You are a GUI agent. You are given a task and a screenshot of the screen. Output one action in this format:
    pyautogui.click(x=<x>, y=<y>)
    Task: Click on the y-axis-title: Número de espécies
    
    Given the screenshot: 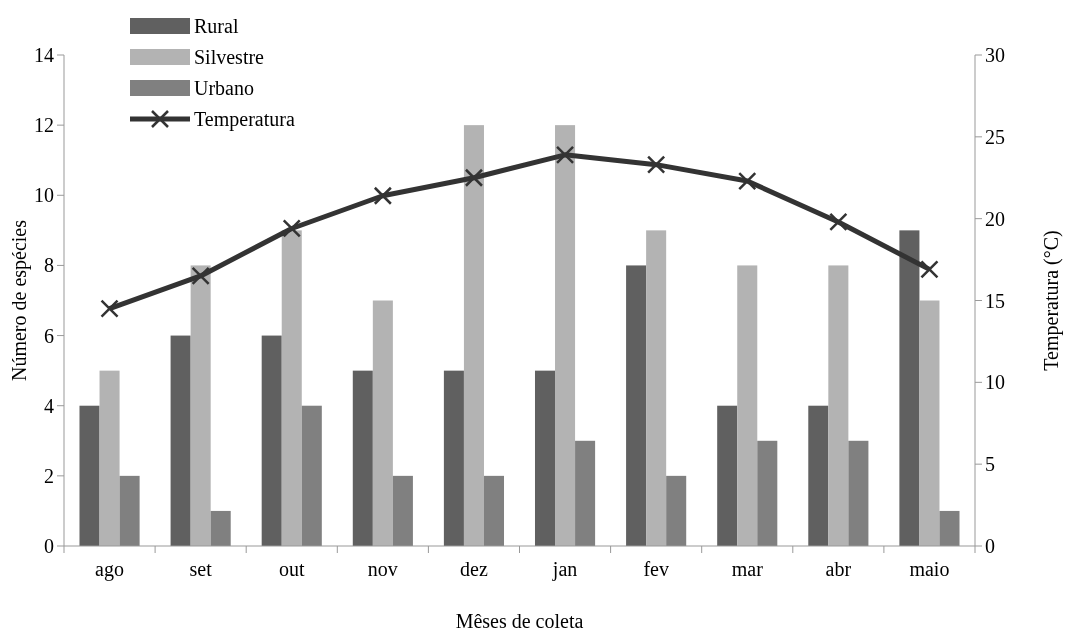 What is the action you would take?
    pyautogui.click(x=19, y=300)
    